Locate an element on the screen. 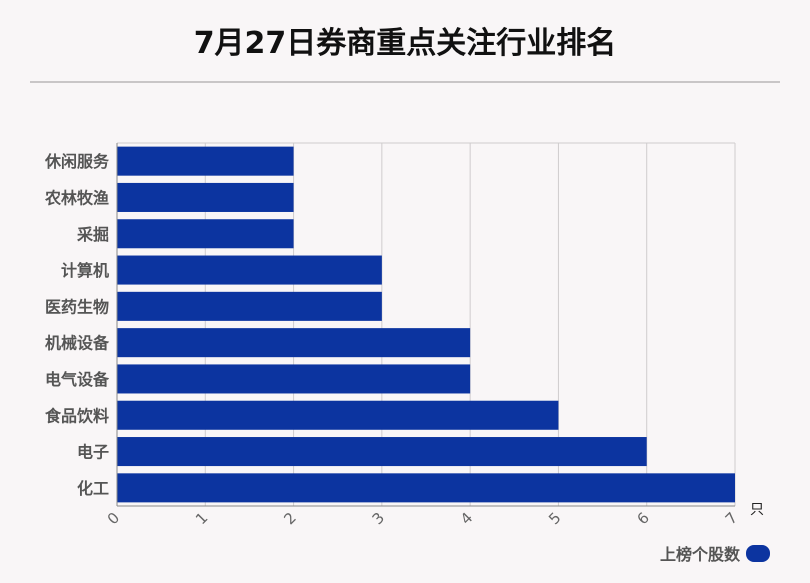 This screenshot has height=583, width=810. category-label: 食品饮料 is located at coordinates (76, 415).